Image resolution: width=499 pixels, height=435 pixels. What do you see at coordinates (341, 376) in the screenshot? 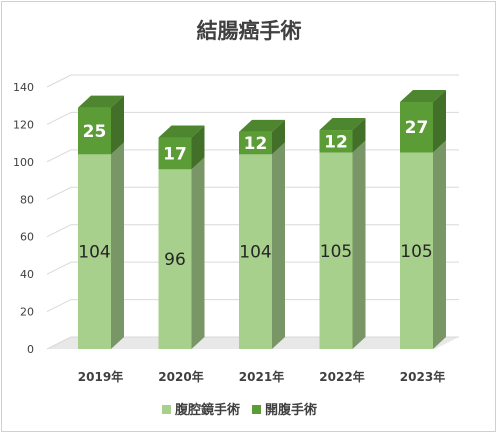
I see `x-tick-label: 2022年` at bounding box center [341, 376].